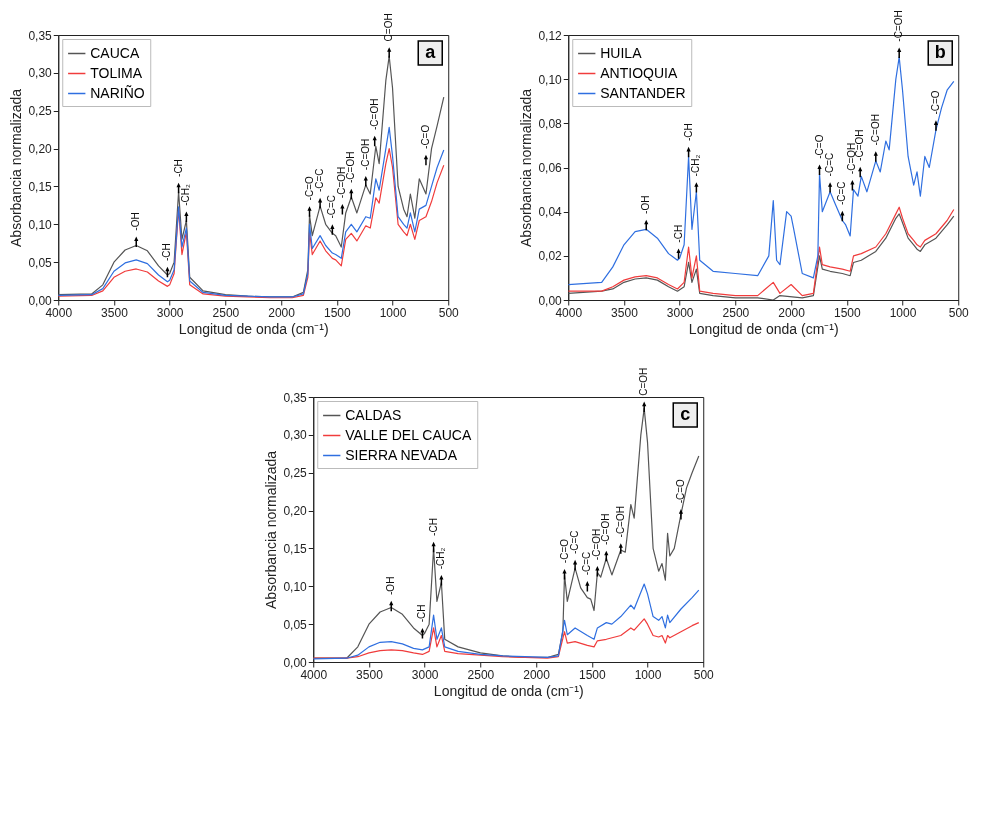 This screenshot has height=823, width=1007. I want to click on legend-label: SANTANDER, so click(643, 92).